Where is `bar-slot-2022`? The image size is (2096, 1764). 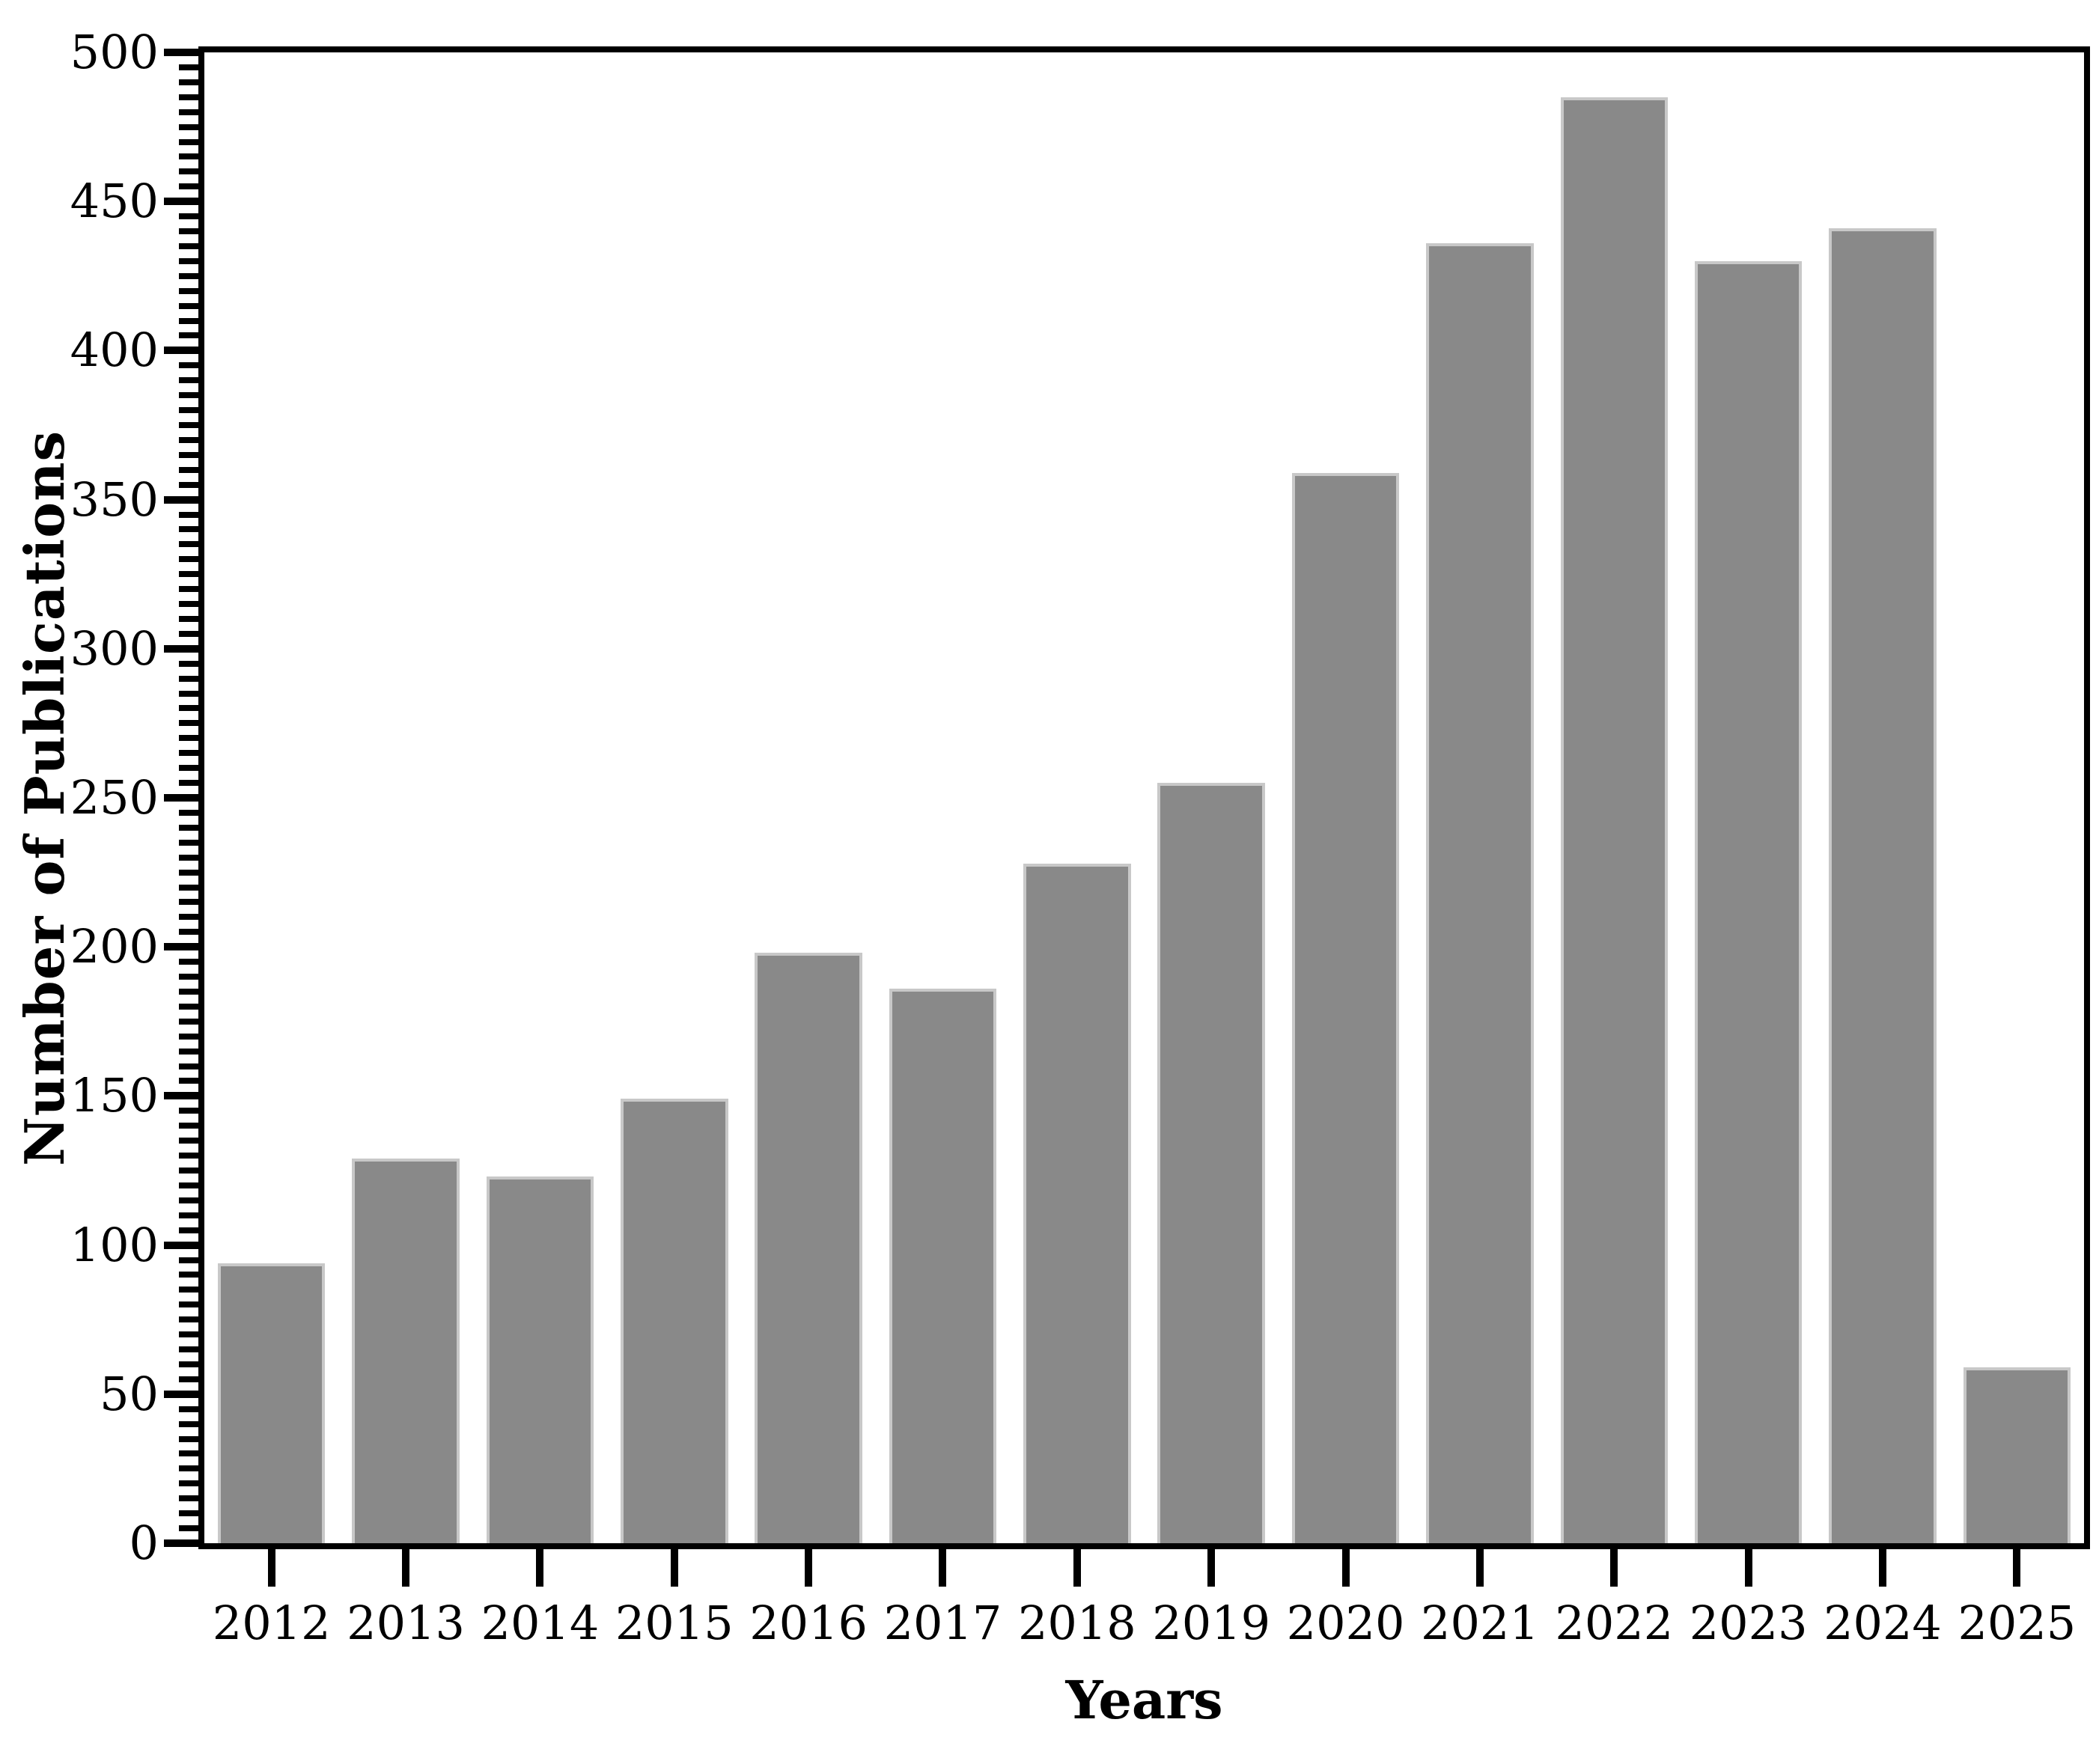
bar-slot-2022 is located at coordinates (1614, 798).